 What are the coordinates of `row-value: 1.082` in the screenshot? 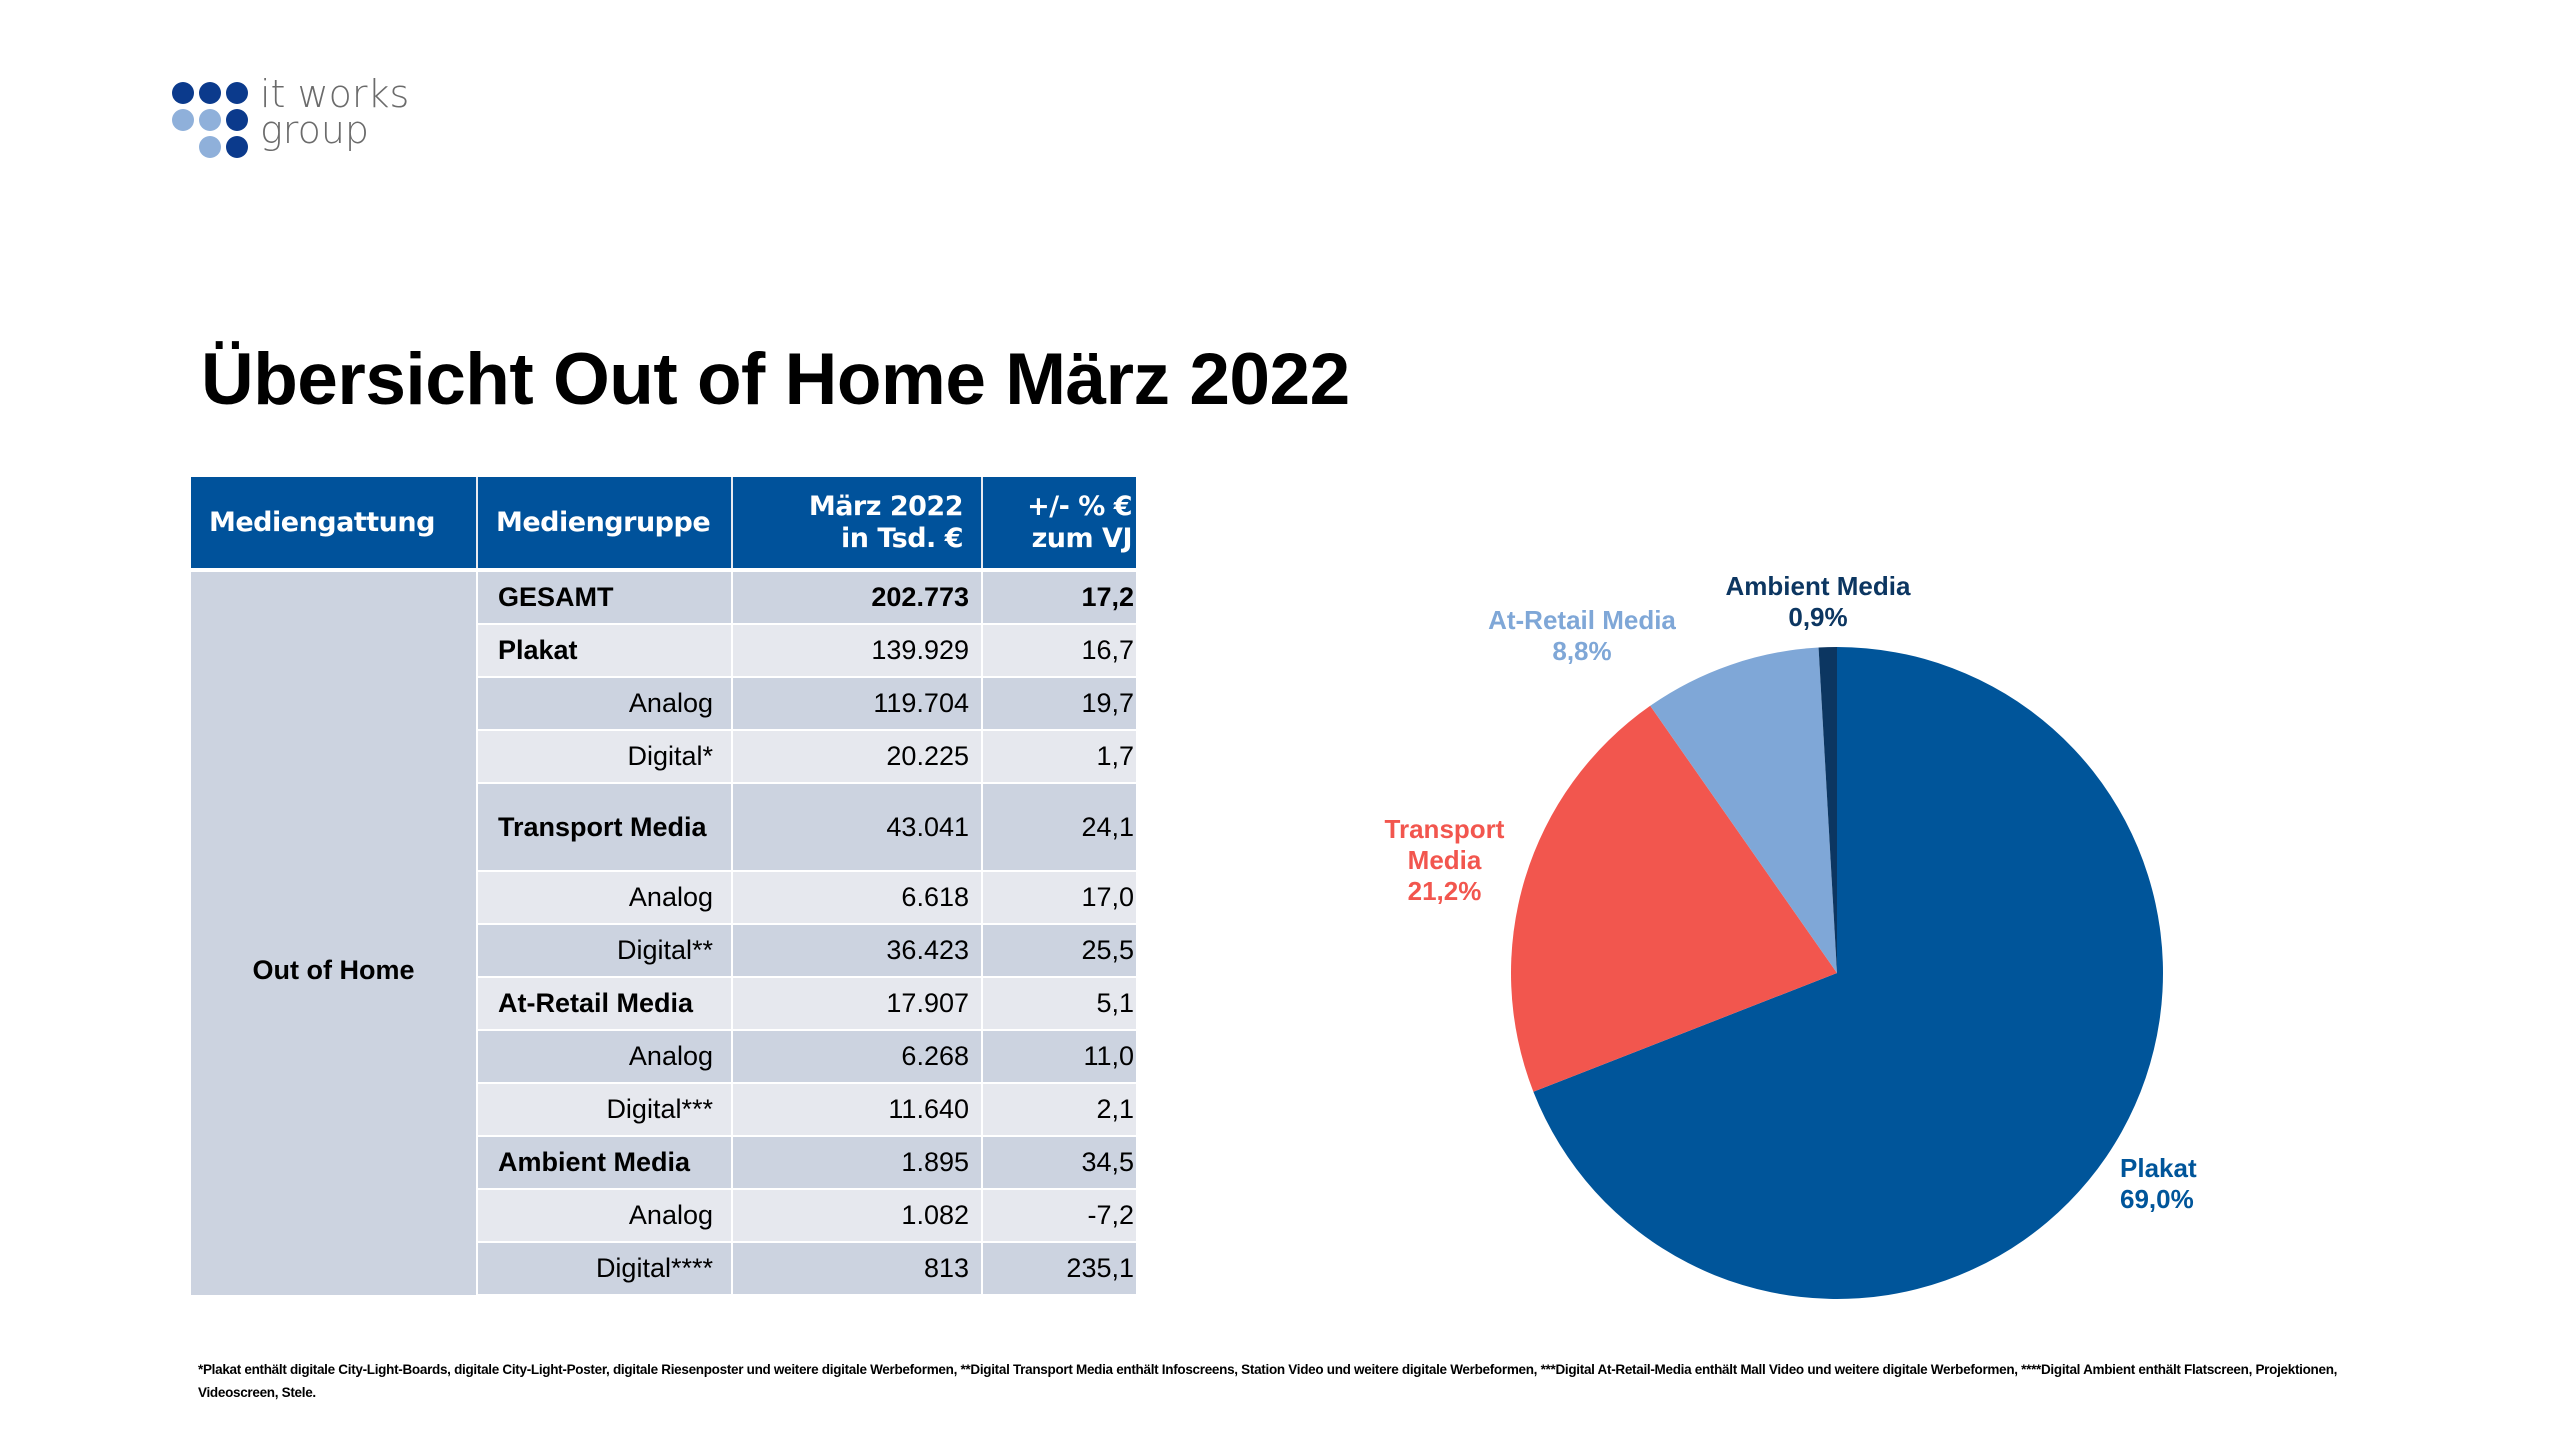 It's located at (857, 1216).